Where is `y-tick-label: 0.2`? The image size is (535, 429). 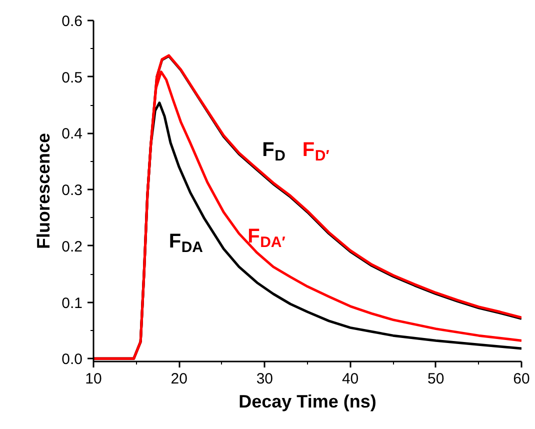
y-tick-label: 0.2 is located at coordinates (72, 247).